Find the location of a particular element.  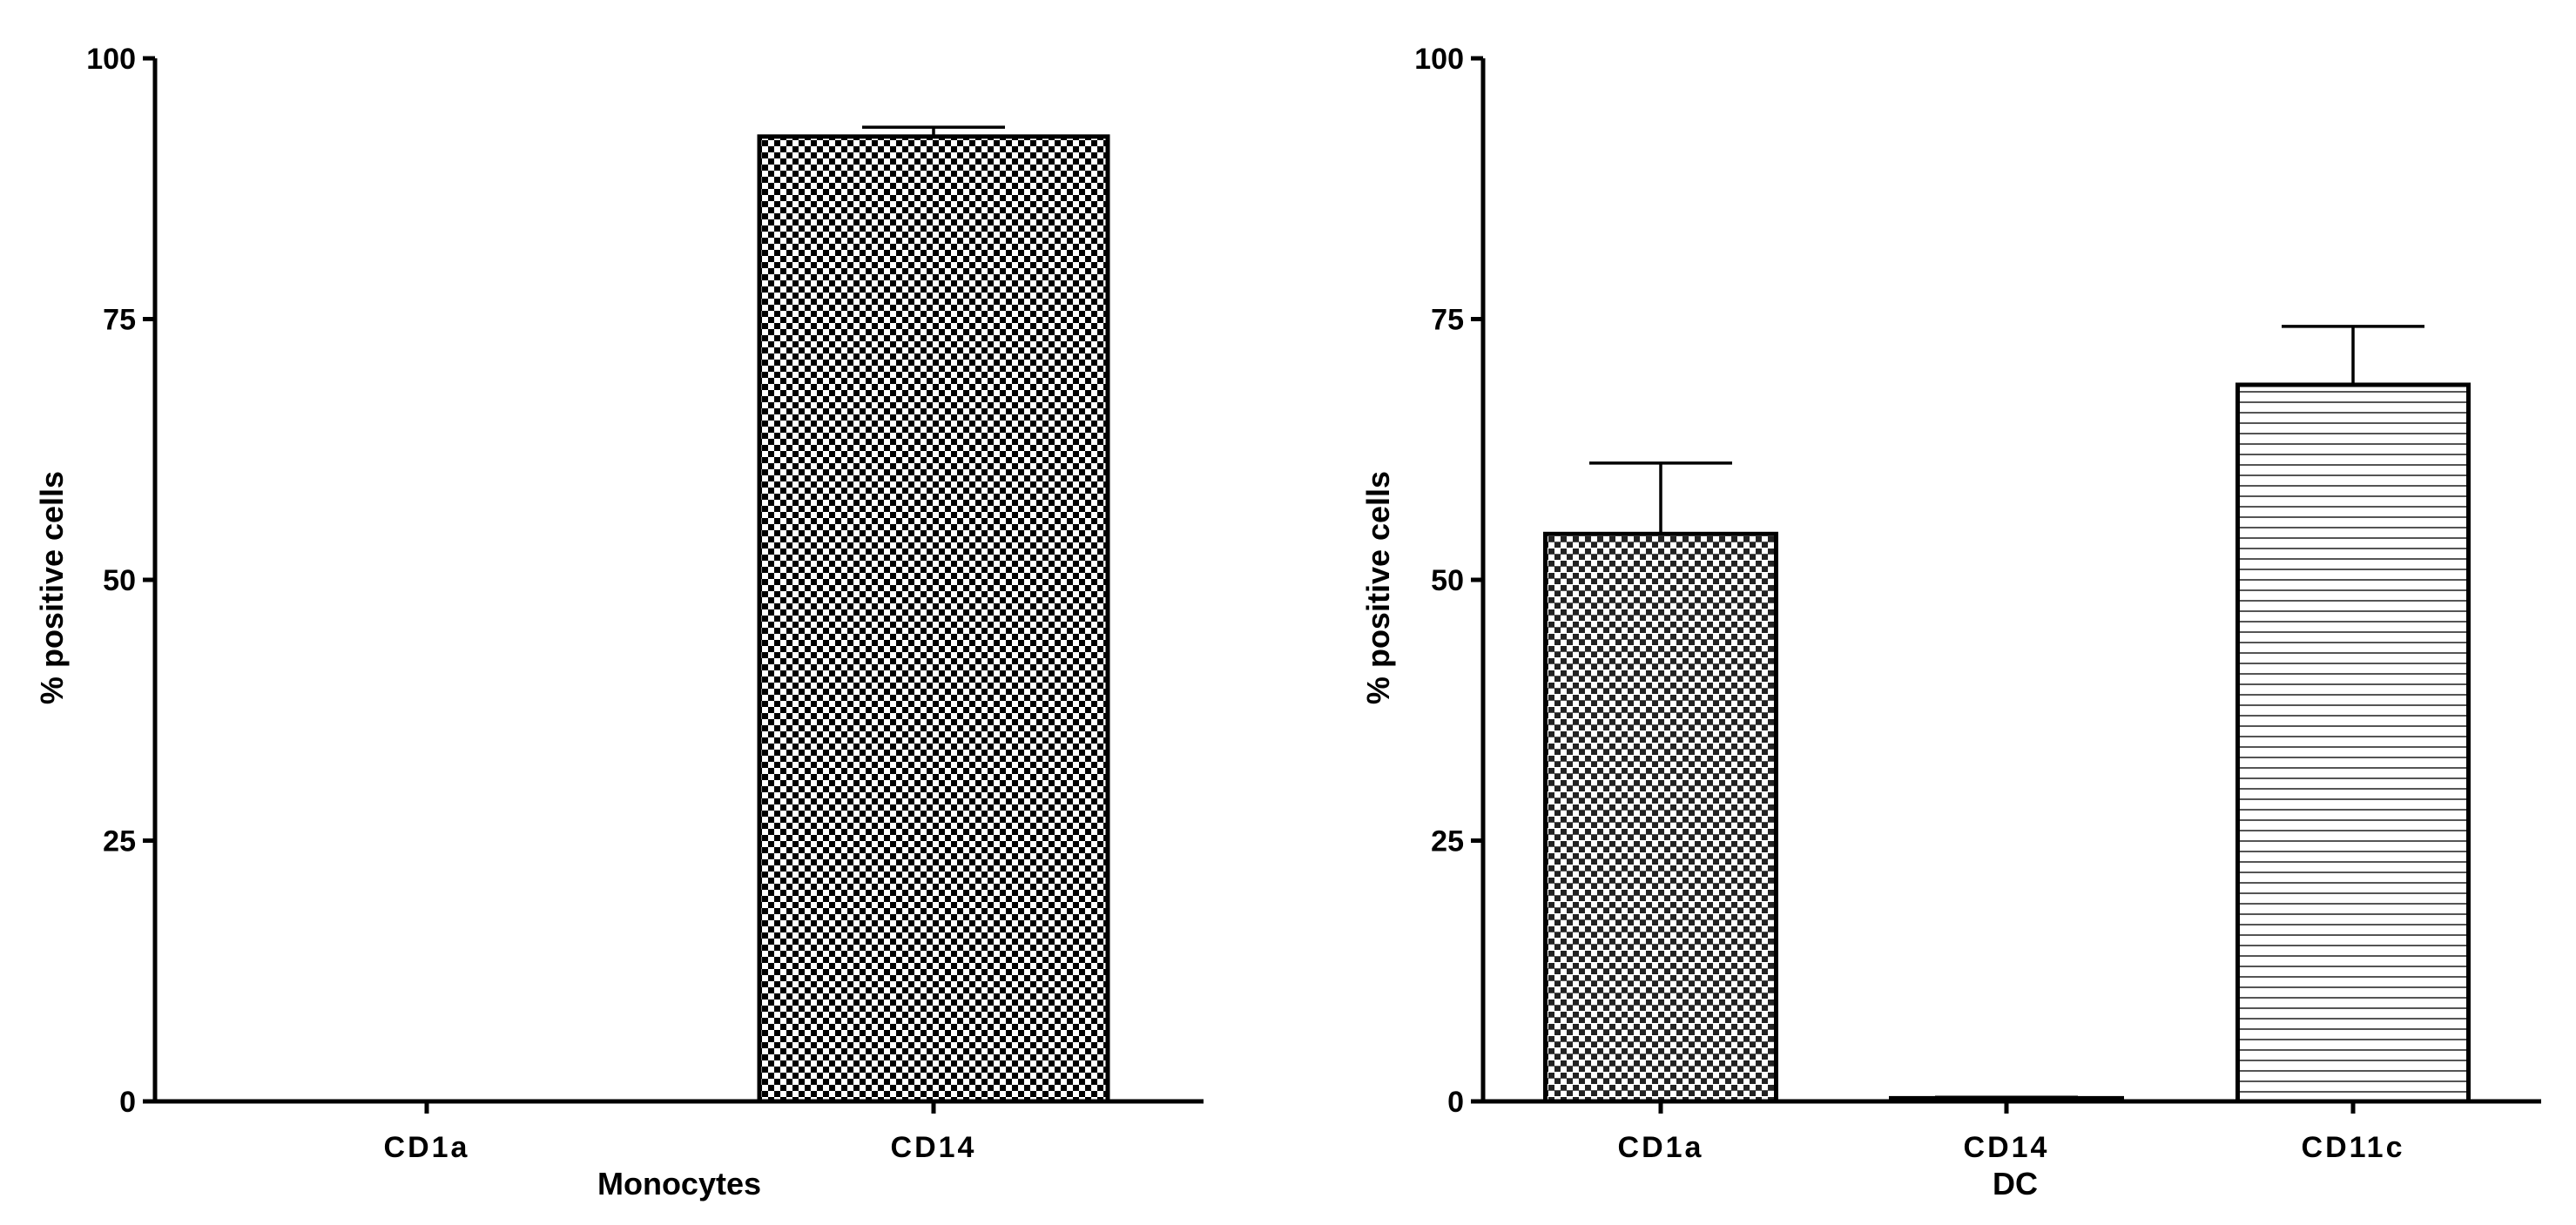

bar-cd14 is located at coordinates (934, 619).